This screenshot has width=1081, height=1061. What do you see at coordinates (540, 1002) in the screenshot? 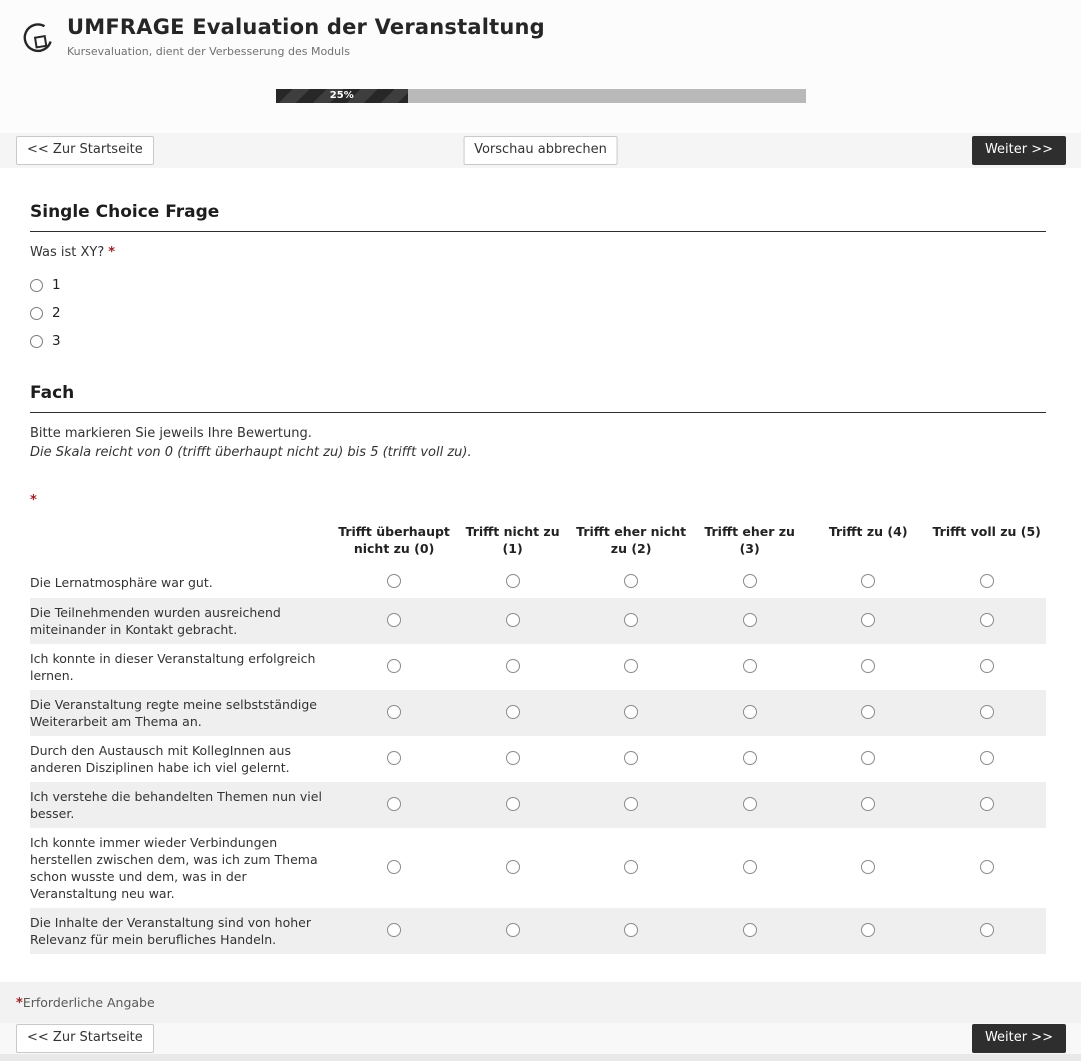
I see `required-note: *Erforderliche Angabe` at bounding box center [540, 1002].